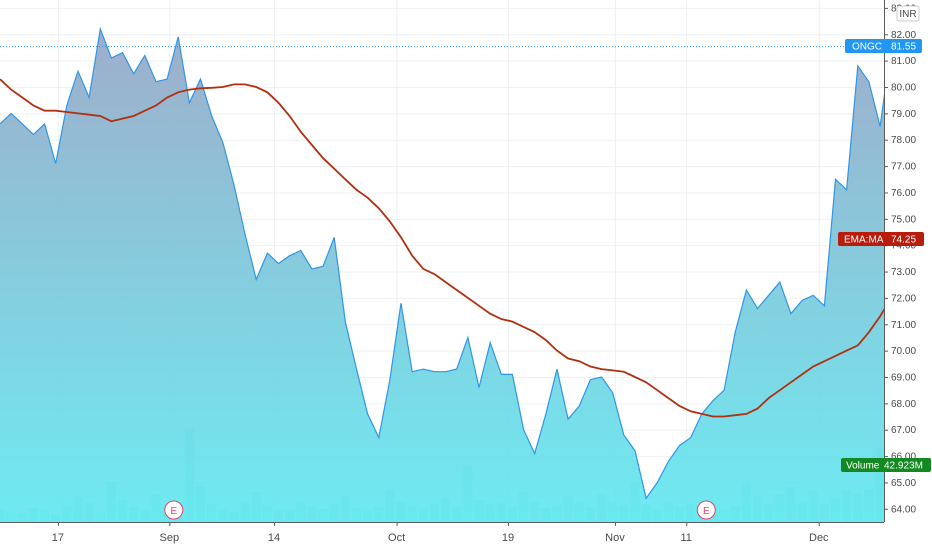 The height and width of the screenshot is (555, 932). I want to click on y-tick-label: 79.00, so click(903, 114).